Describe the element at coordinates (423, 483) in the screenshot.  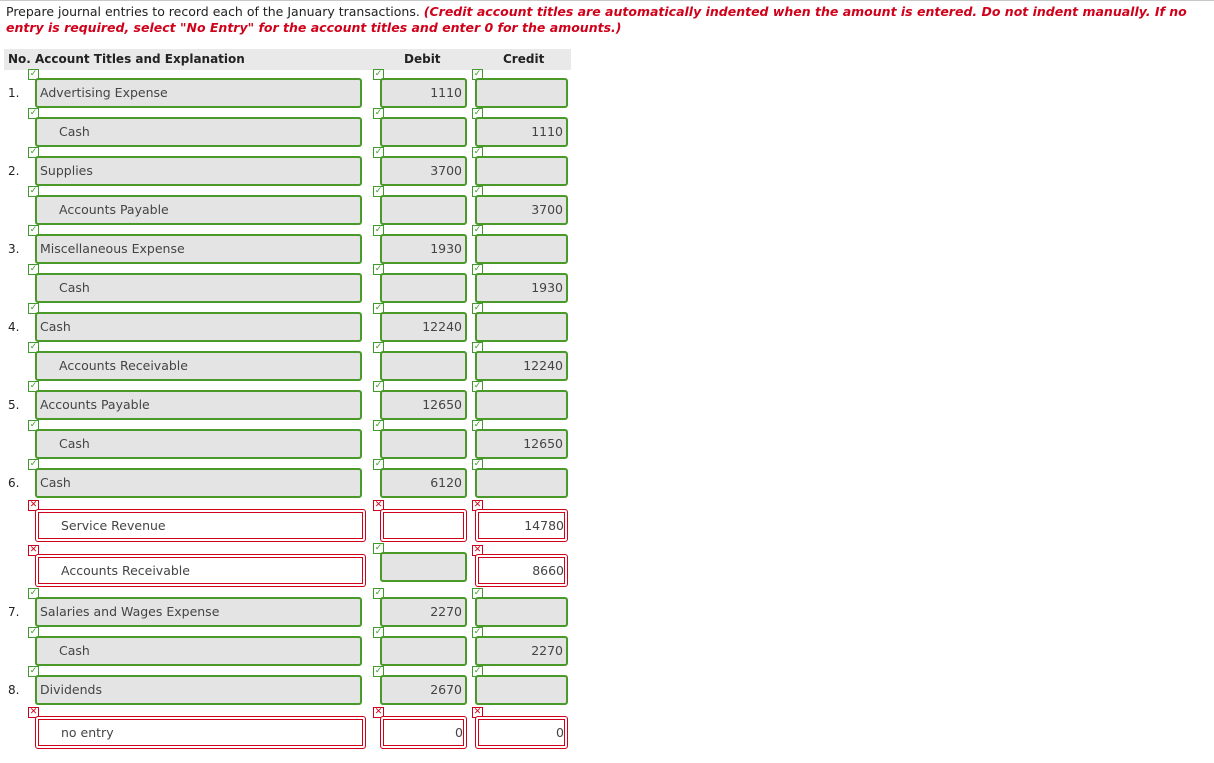
I see `debit-input: 6120` at that location.